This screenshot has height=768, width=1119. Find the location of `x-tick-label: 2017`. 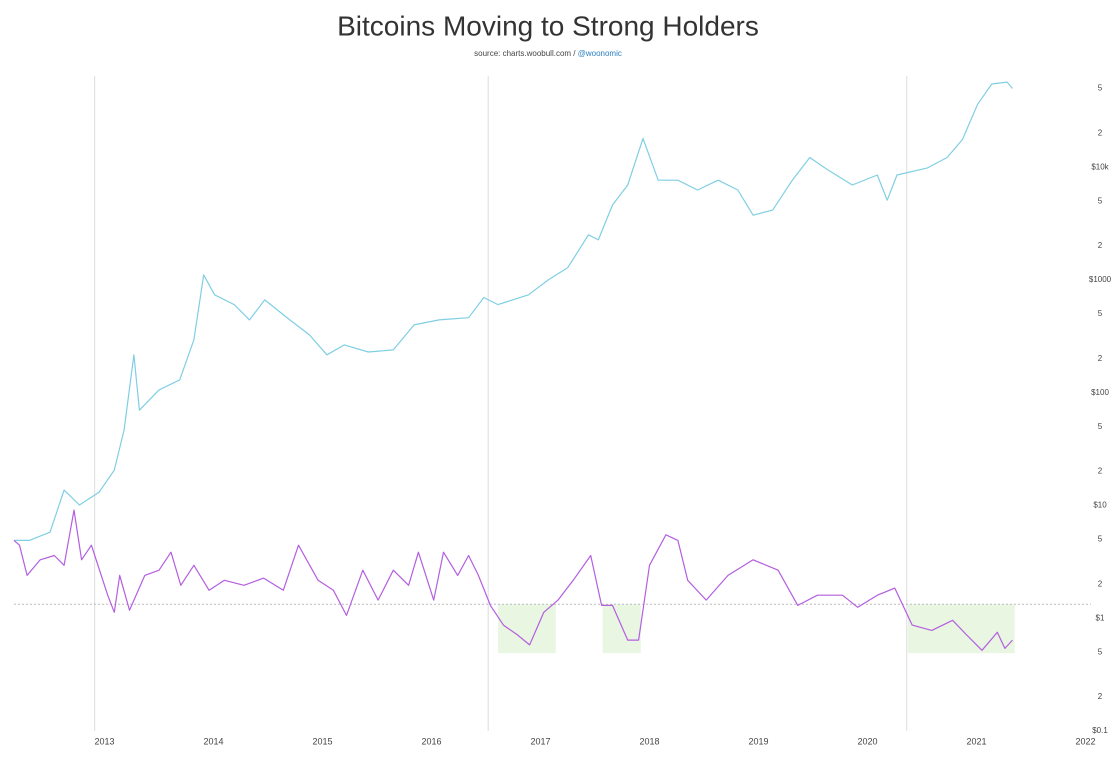

x-tick-label: 2017 is located at coordinates (540, 741).